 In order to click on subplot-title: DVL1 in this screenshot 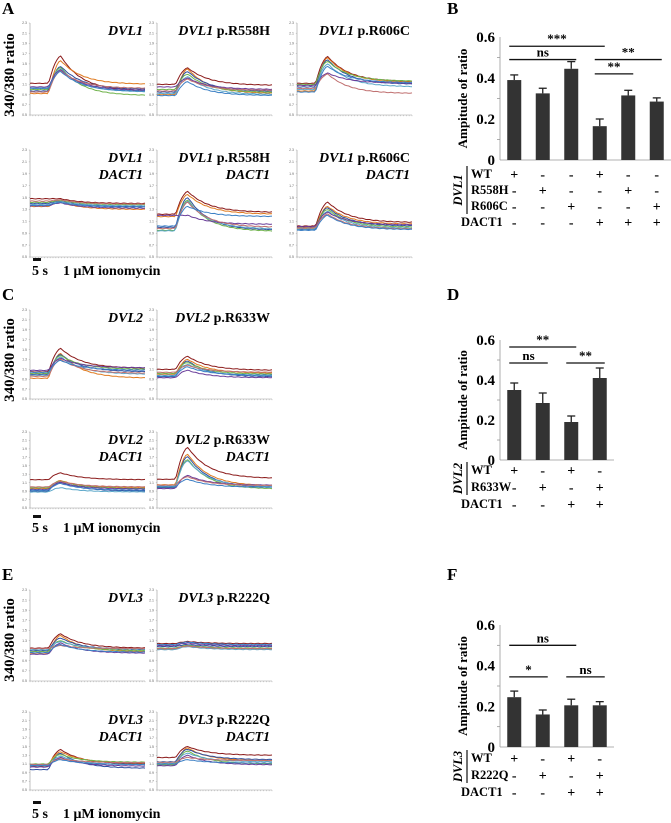, I will do `click(125, 31)`.